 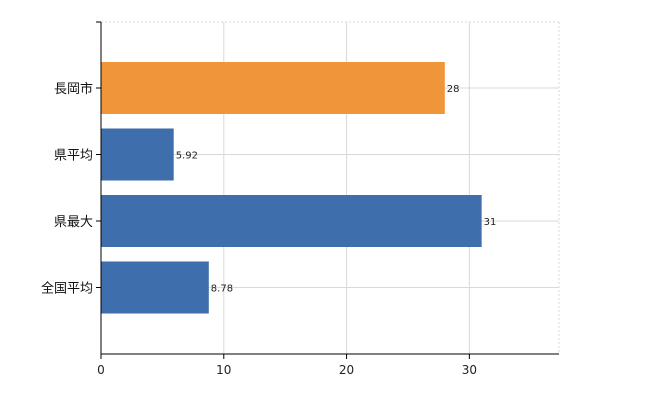 What do you see at coordinates (222, 289) in the screenshot?
I see `data-label-3: 8.78` at bounding box center [222, 289].